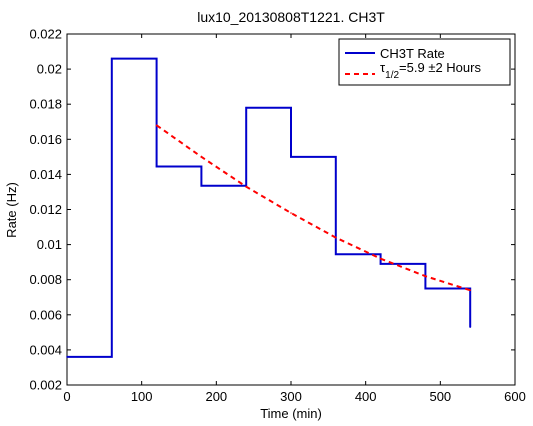 This screenshot has width=533, height=426. I want to click on y-tick-label: 0.002, so click(45, 385).